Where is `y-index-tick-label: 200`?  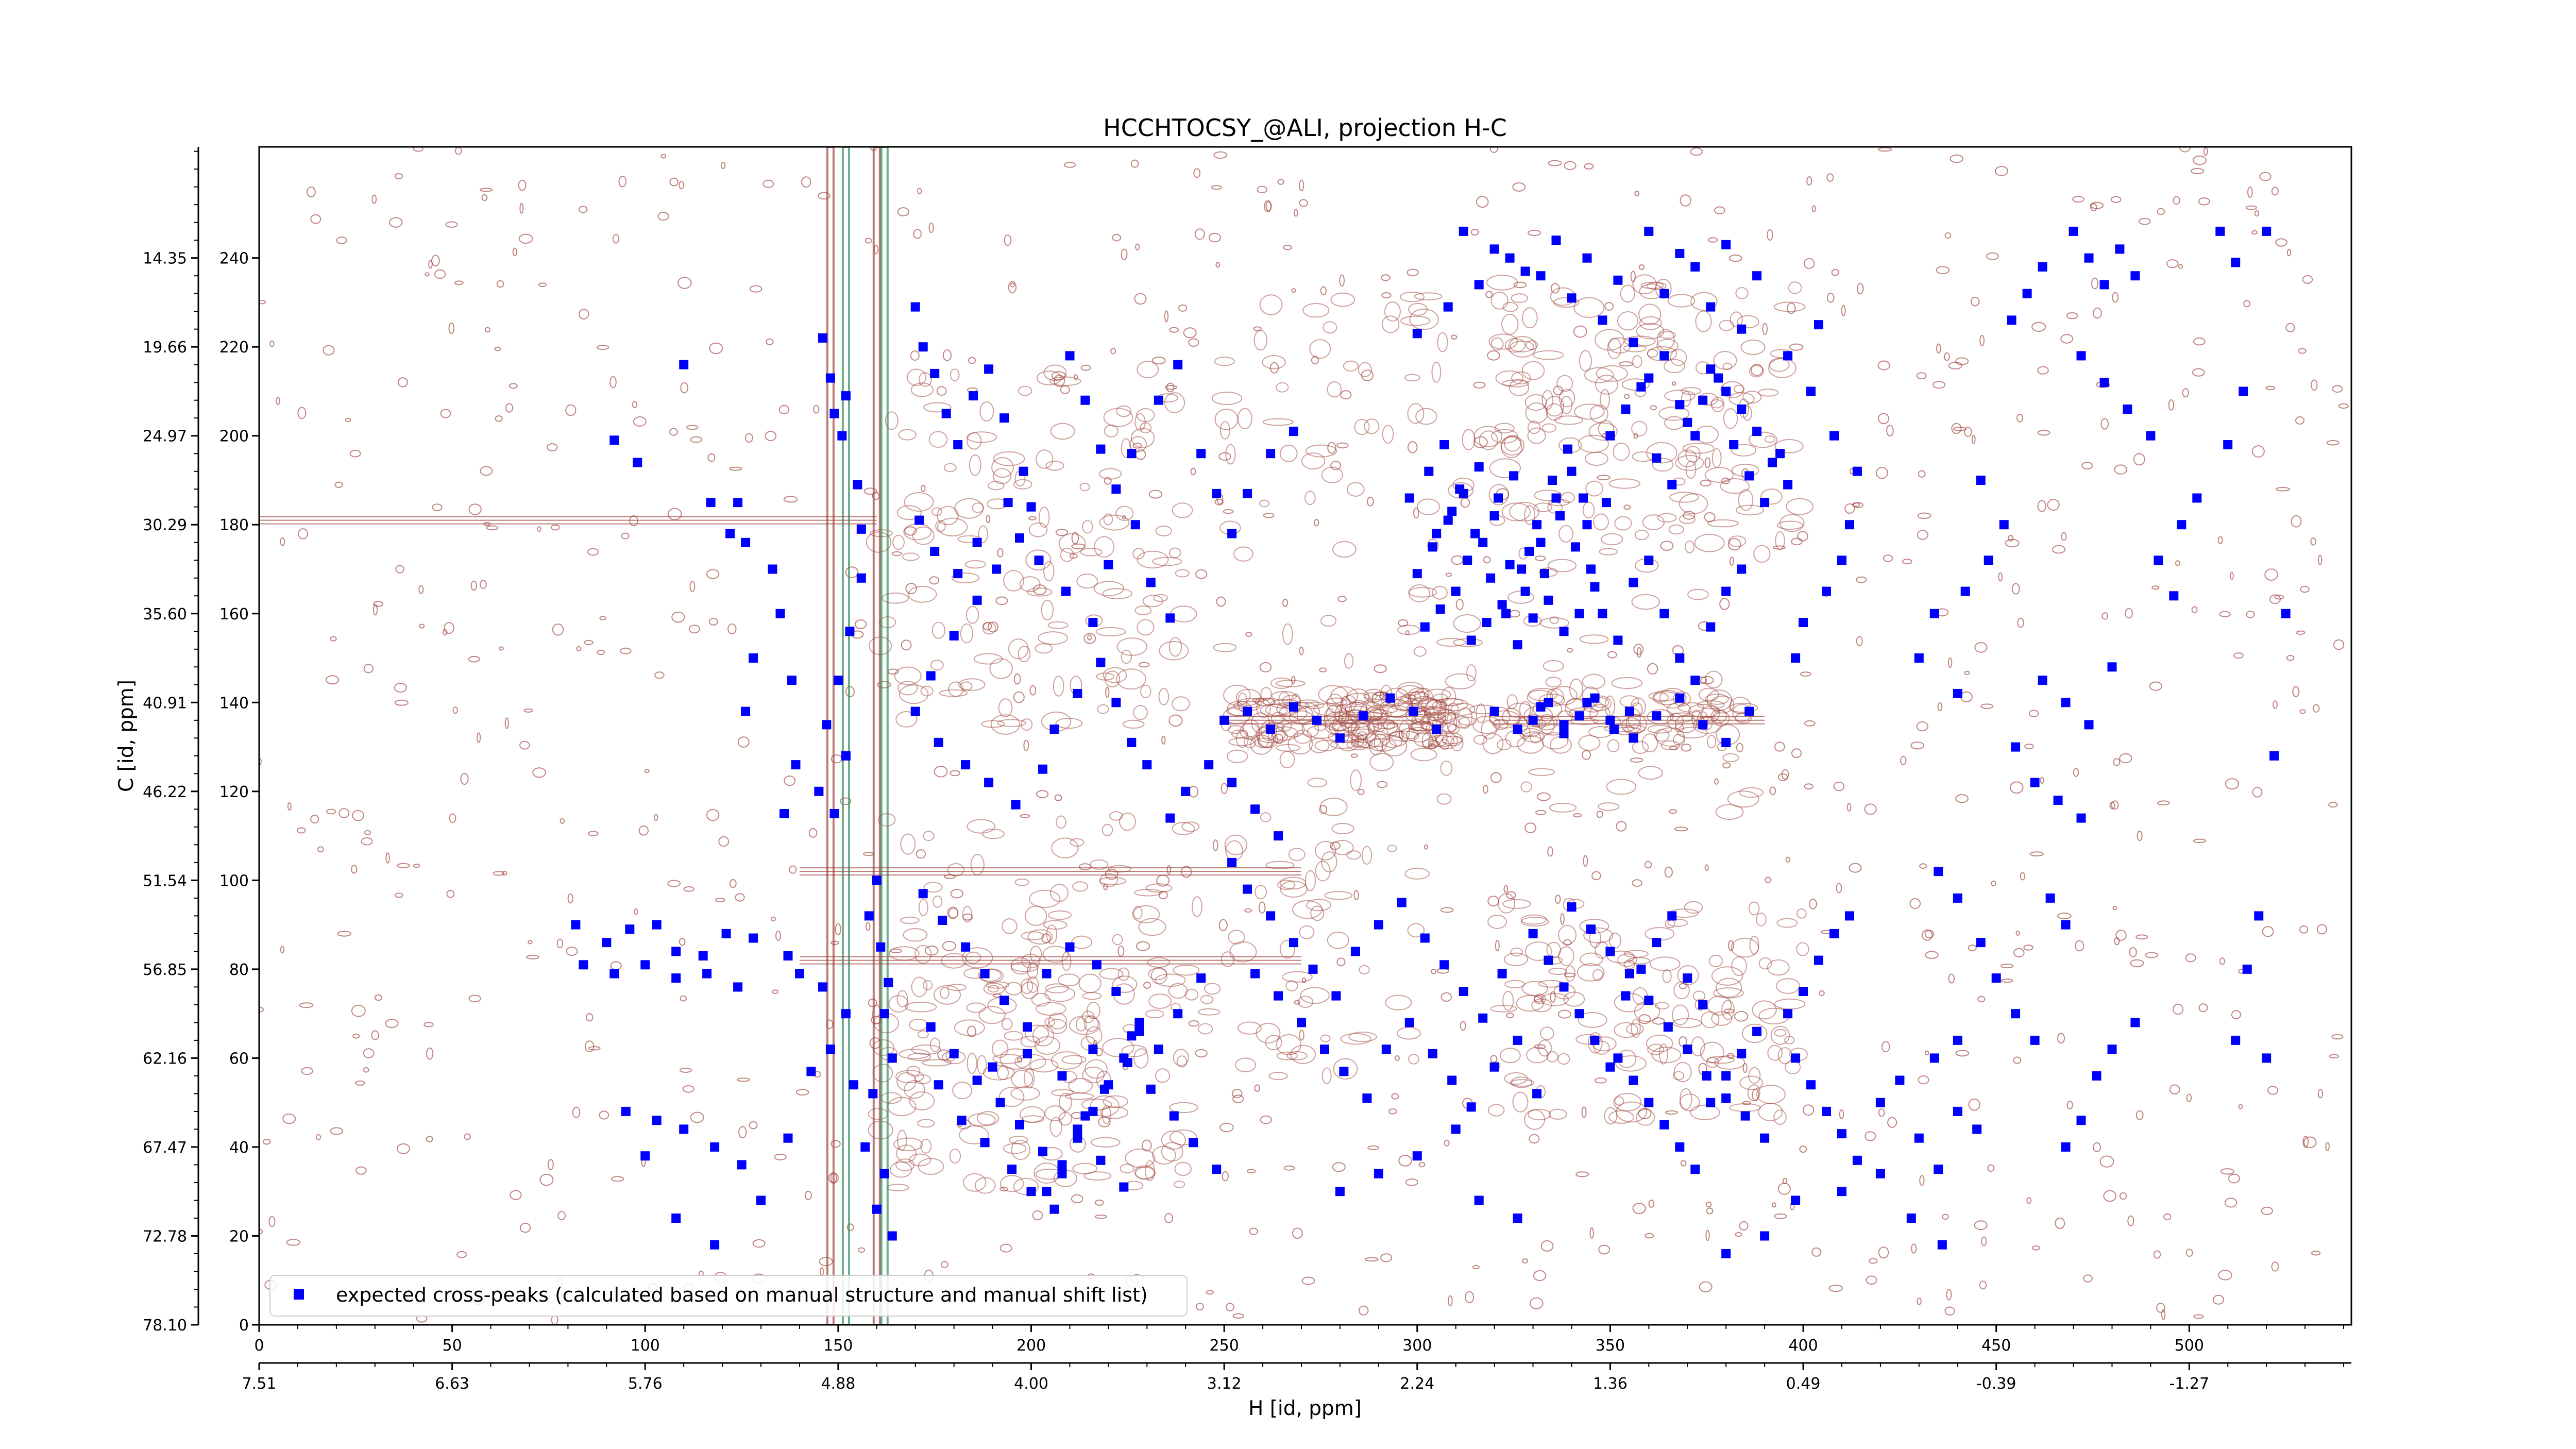 y-index-tick-label: 200 is located at coordinates (234, 437).